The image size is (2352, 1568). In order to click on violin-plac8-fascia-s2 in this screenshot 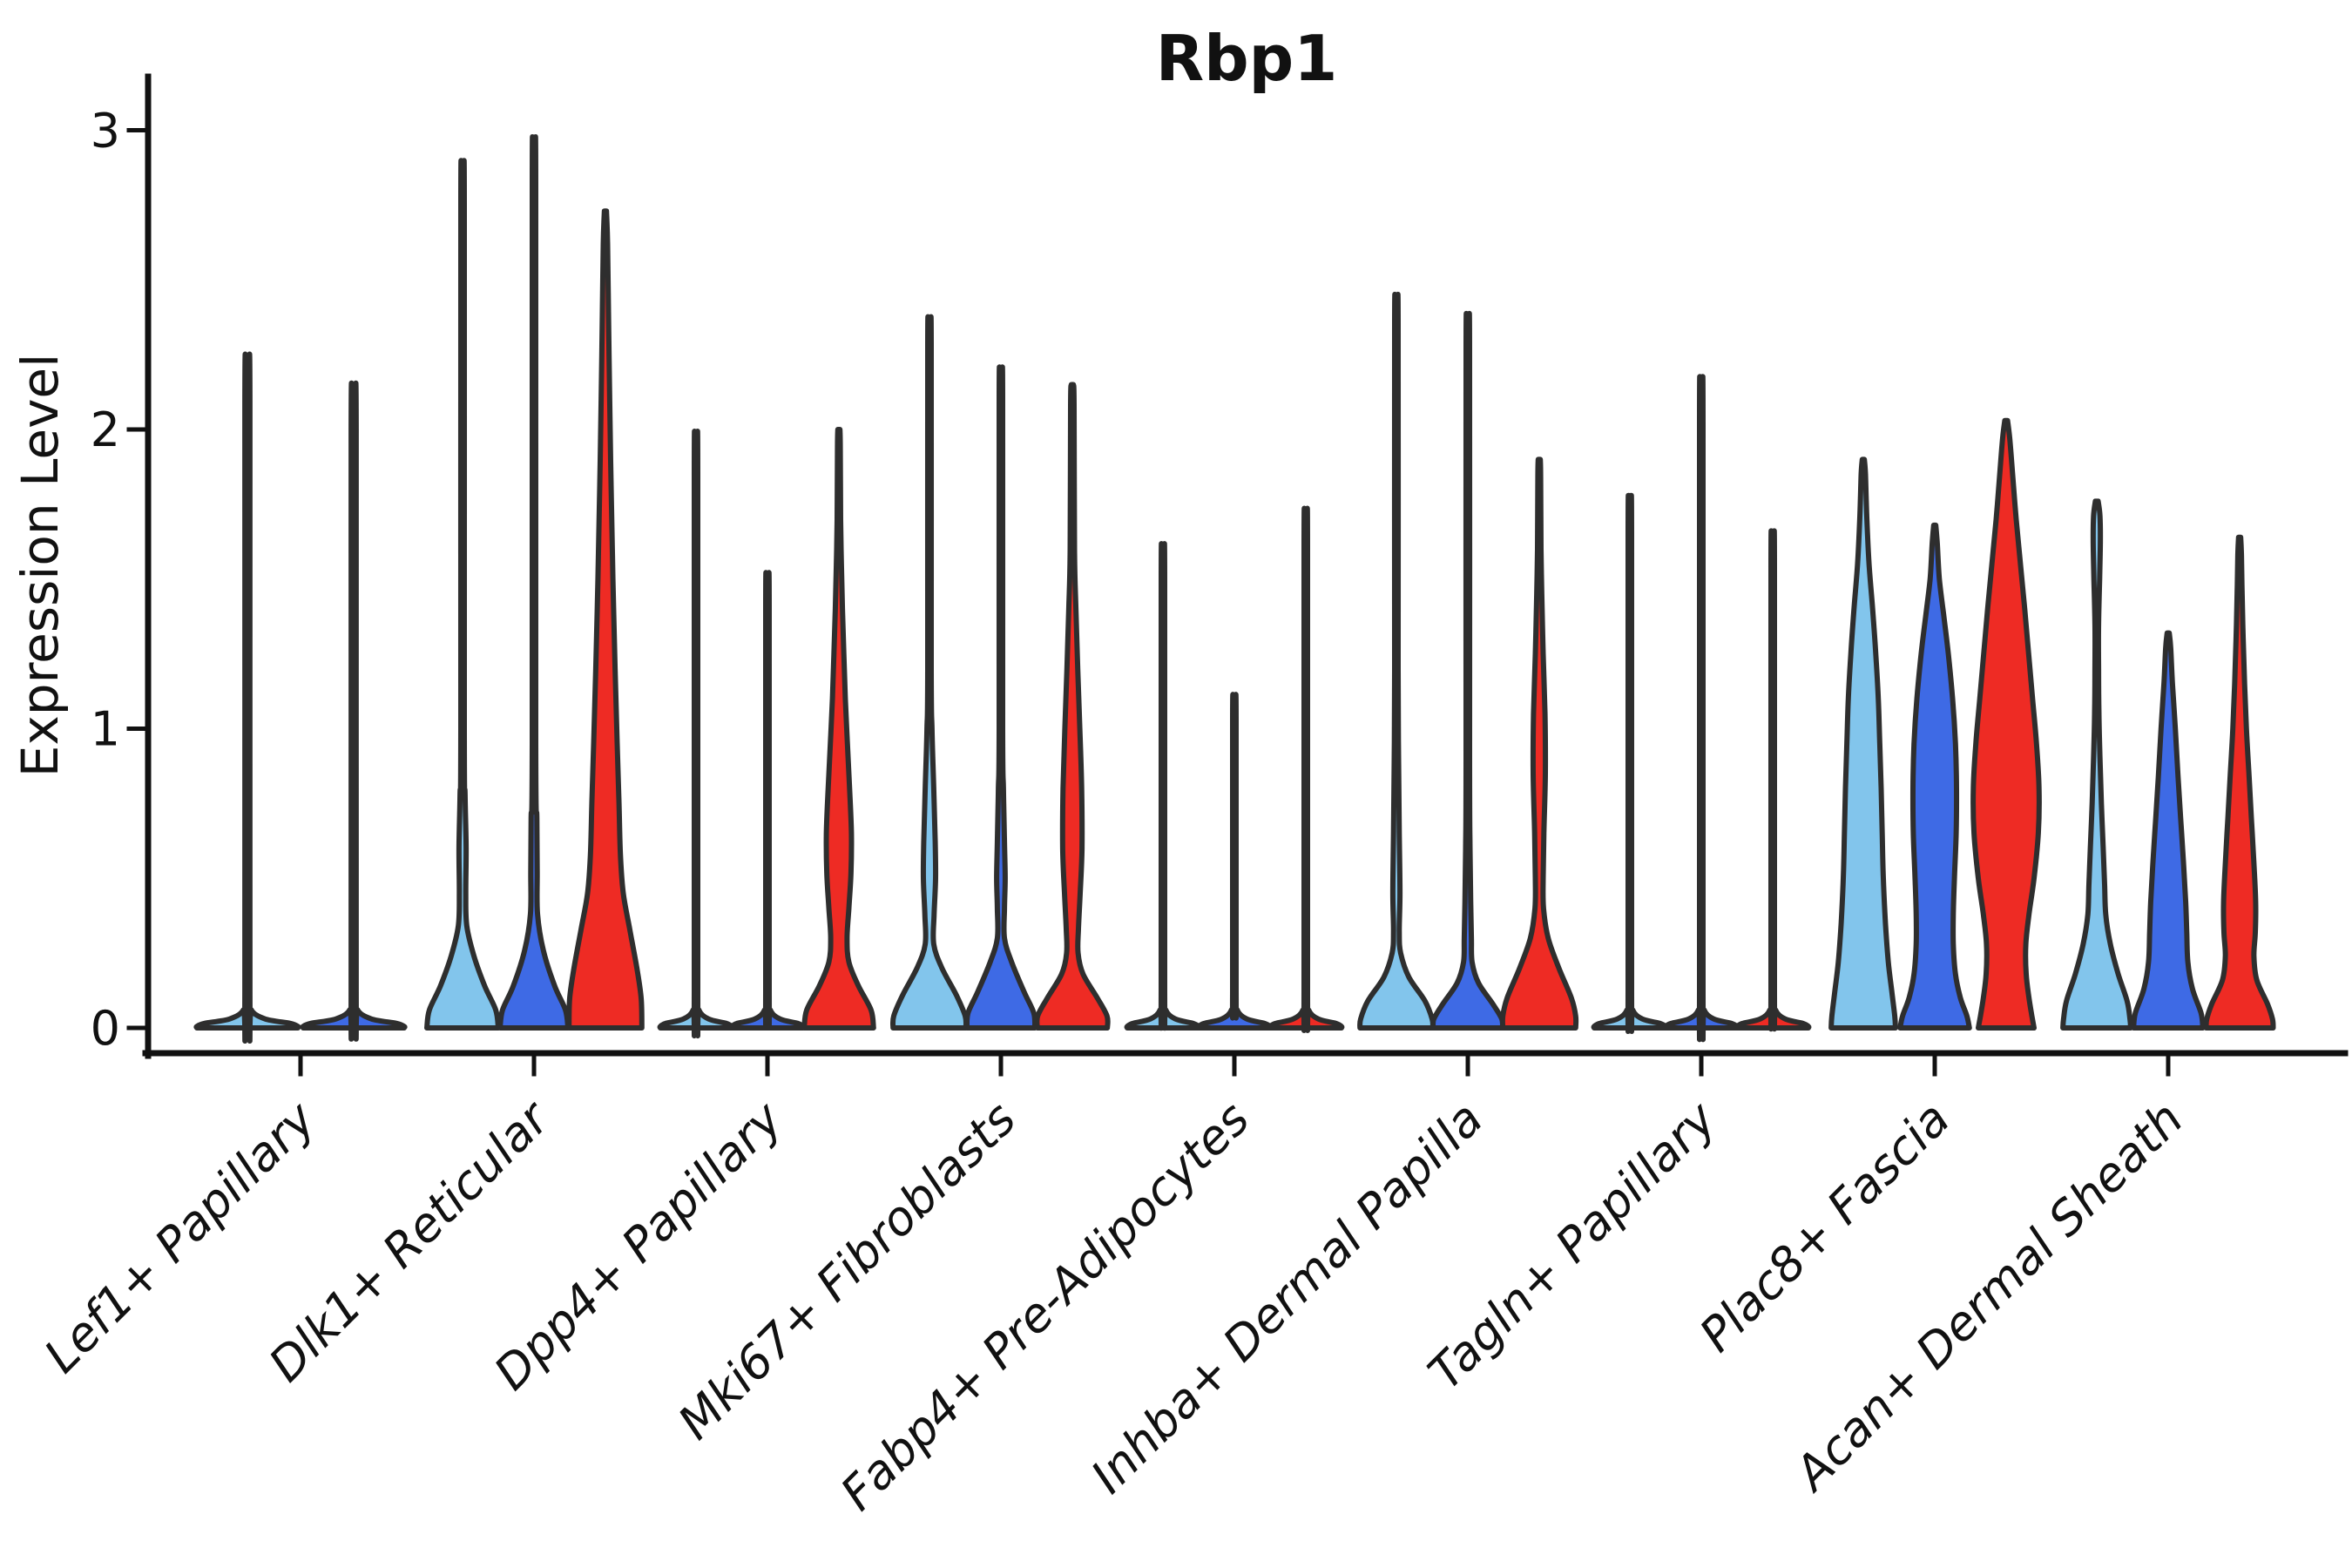, I will do `click(1934, 776)`.